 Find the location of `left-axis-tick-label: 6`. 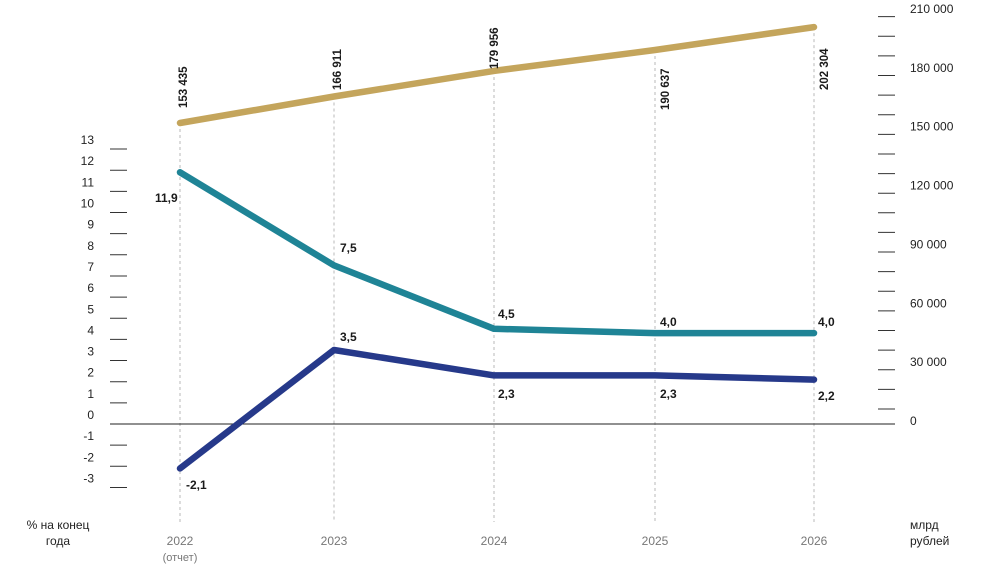

left-axis-tick-label: 6 is located at coordinates (90, 288).